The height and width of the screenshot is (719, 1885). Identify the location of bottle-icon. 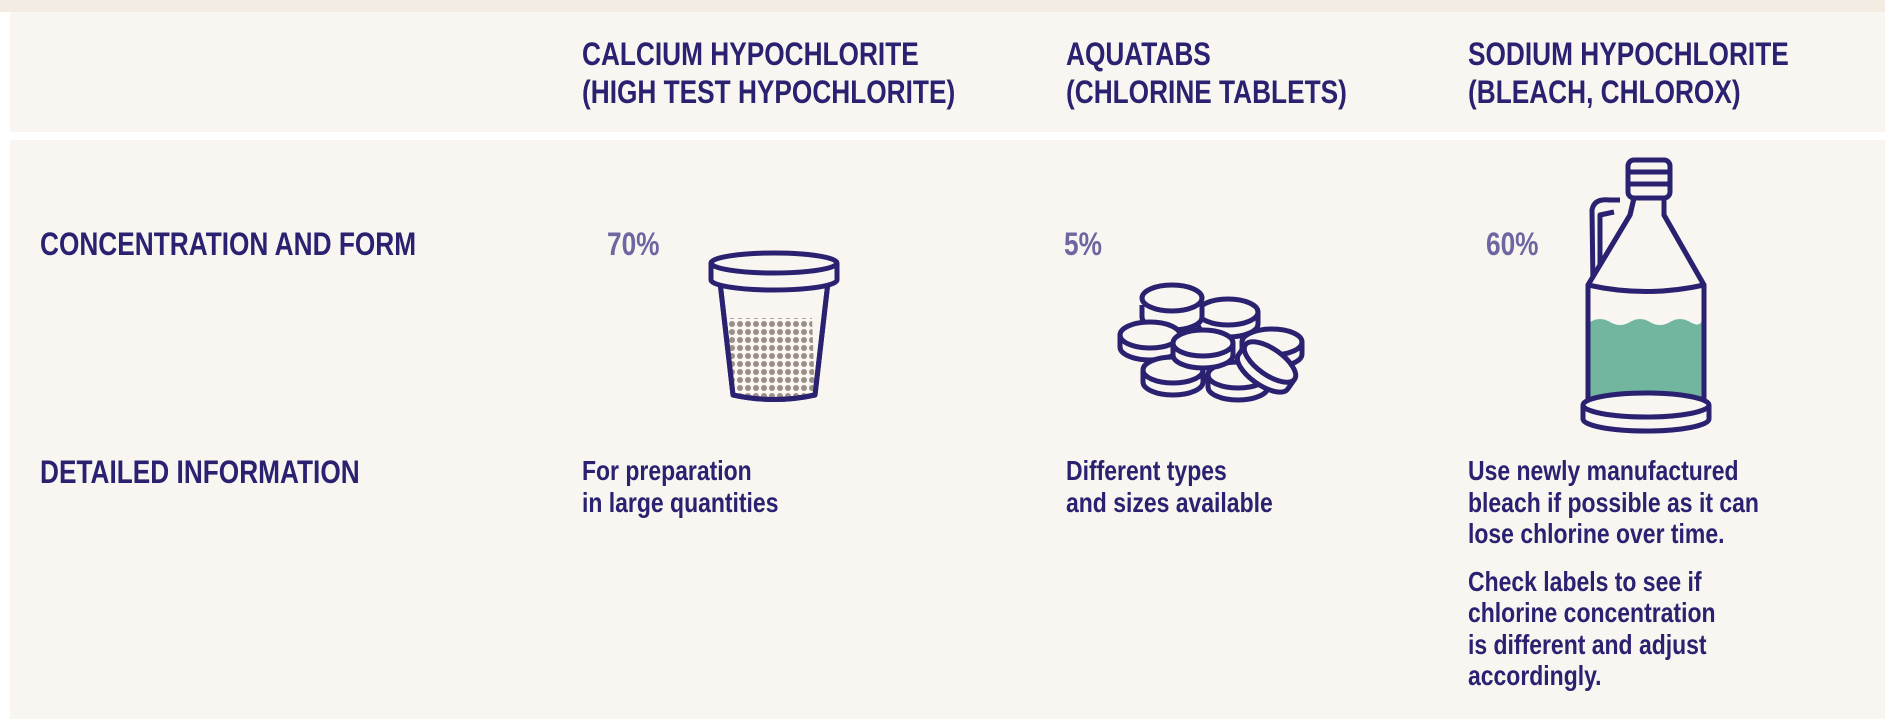
(1646, 295).